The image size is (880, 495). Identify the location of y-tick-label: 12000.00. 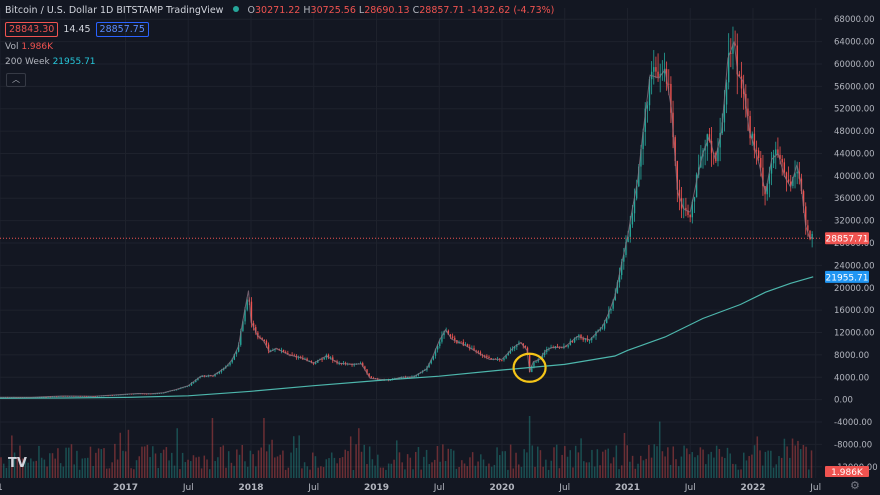
(854, 334).